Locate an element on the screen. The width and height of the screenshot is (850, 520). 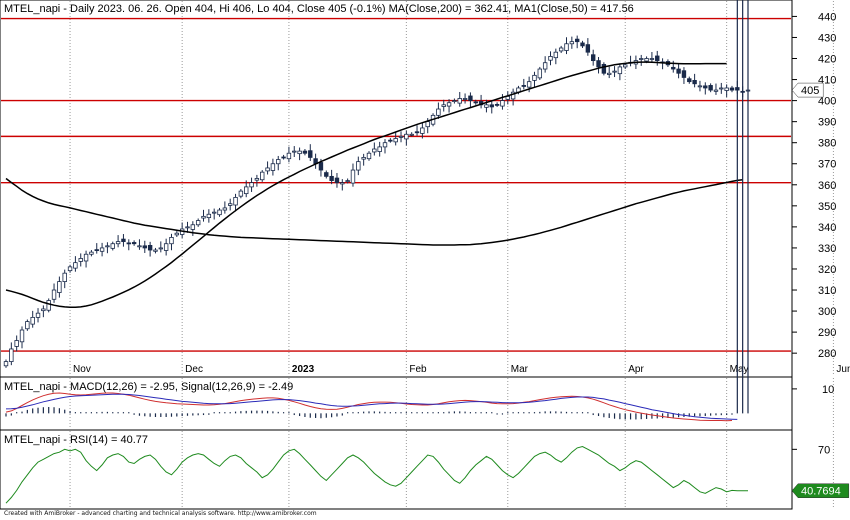
x-tick-label: Dec is located at coordinates (194, 369).